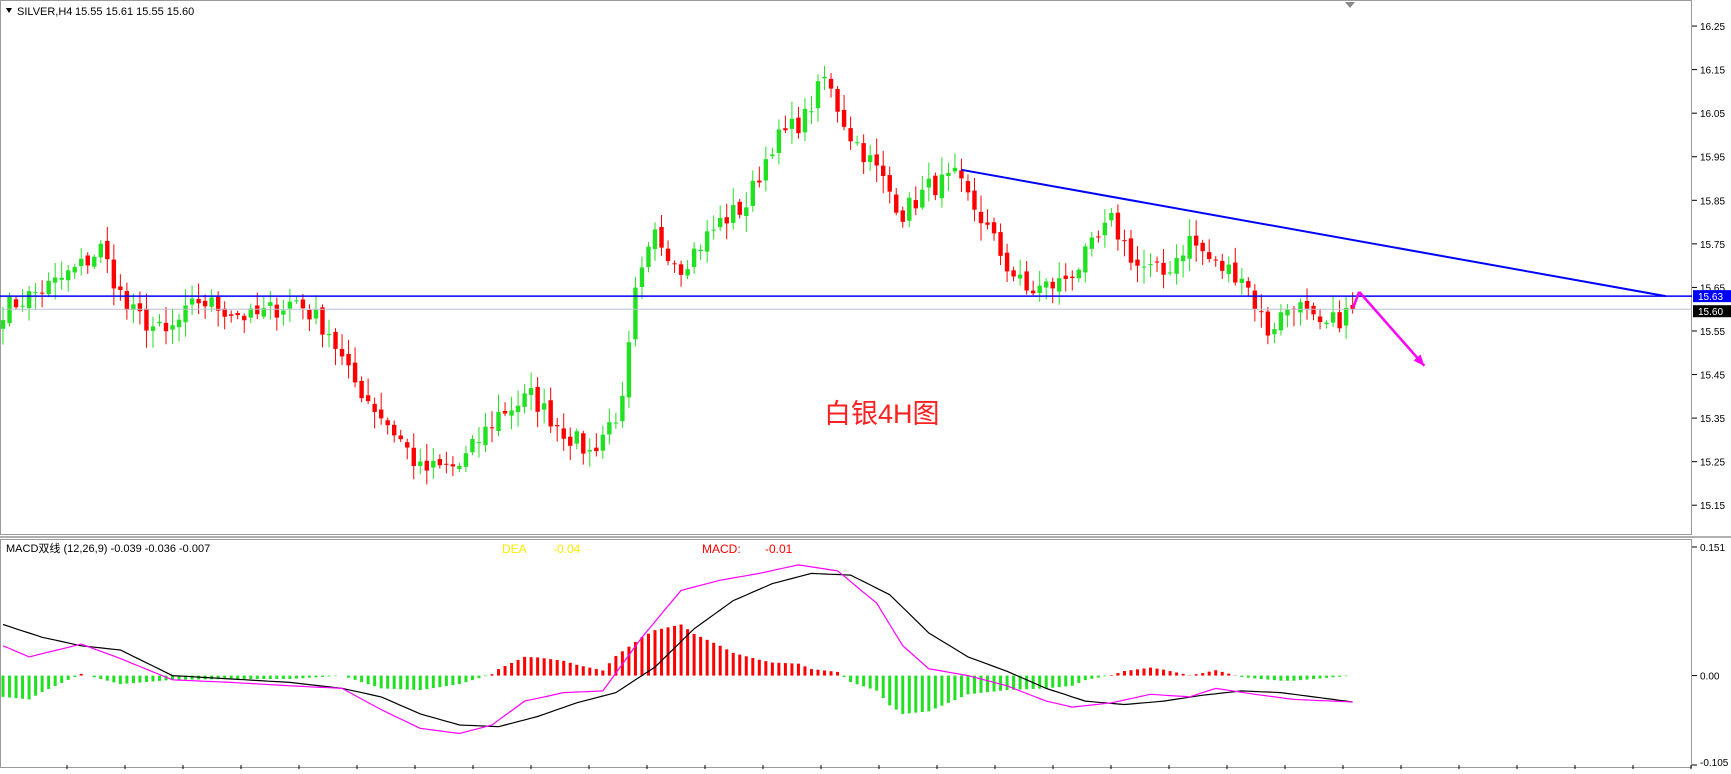  I want to click on price-tick-label: 15.95, so click(1712, 158).